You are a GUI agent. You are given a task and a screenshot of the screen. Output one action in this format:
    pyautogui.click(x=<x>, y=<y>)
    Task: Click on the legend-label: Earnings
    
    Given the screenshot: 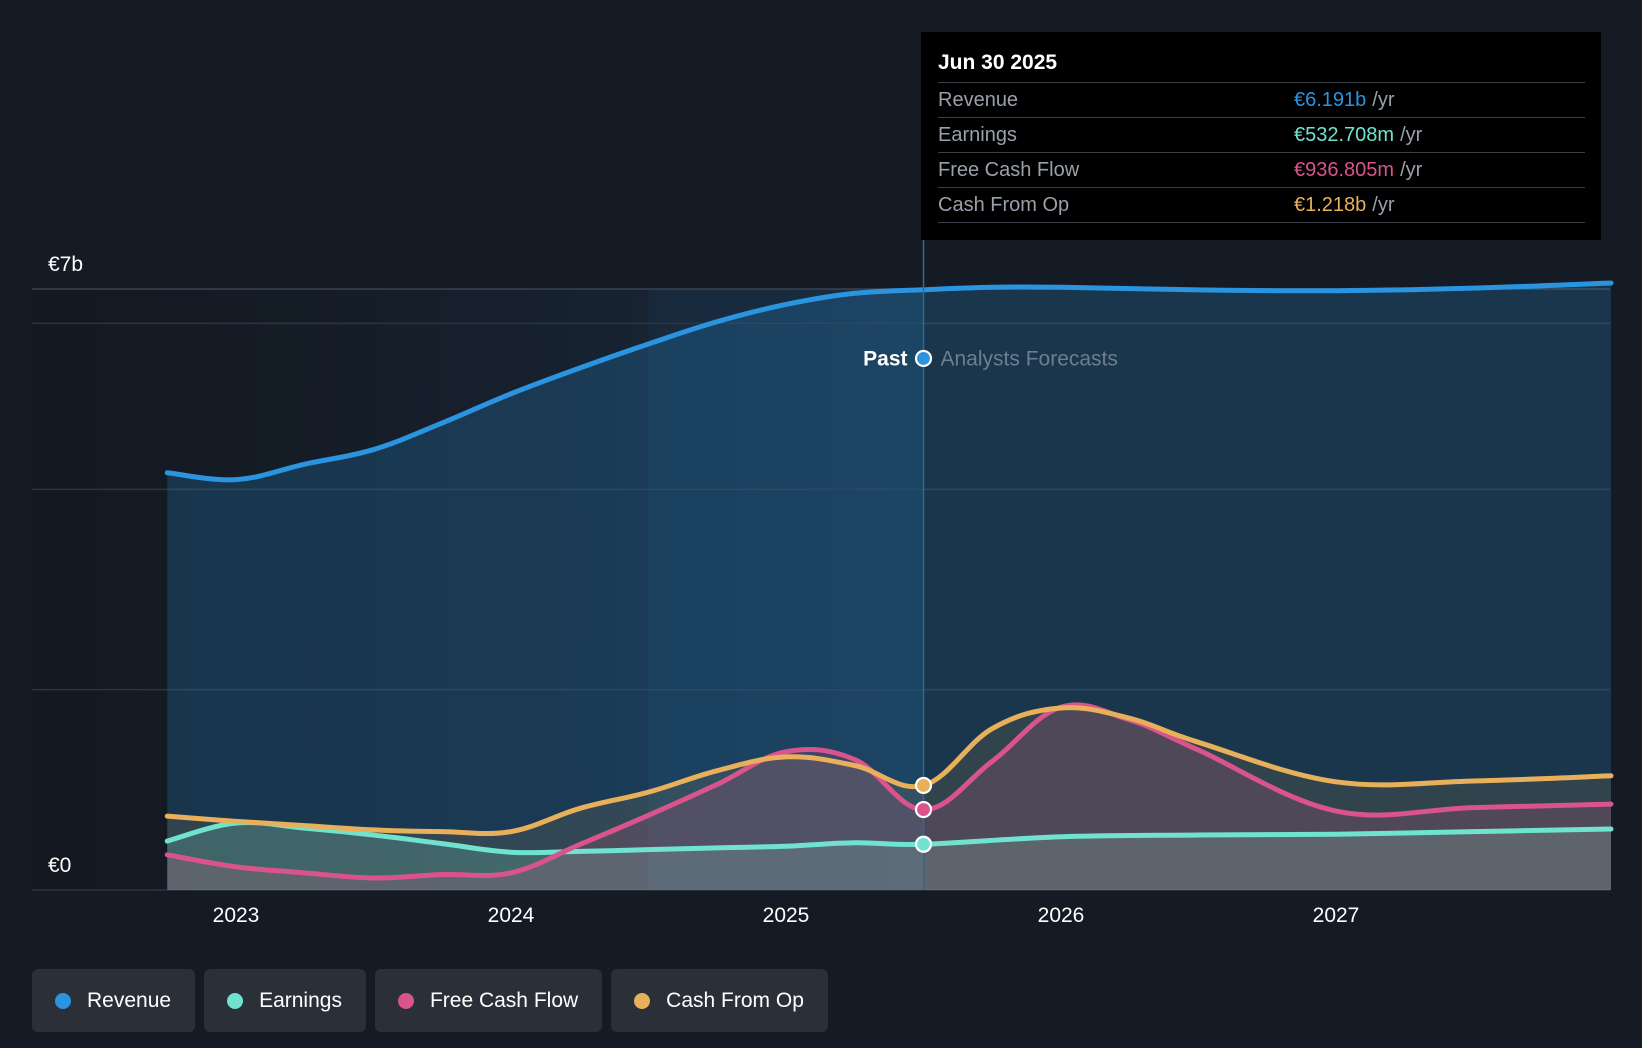 What is the action you would take?
    pyautogui.click(x=300, y=1000)
    